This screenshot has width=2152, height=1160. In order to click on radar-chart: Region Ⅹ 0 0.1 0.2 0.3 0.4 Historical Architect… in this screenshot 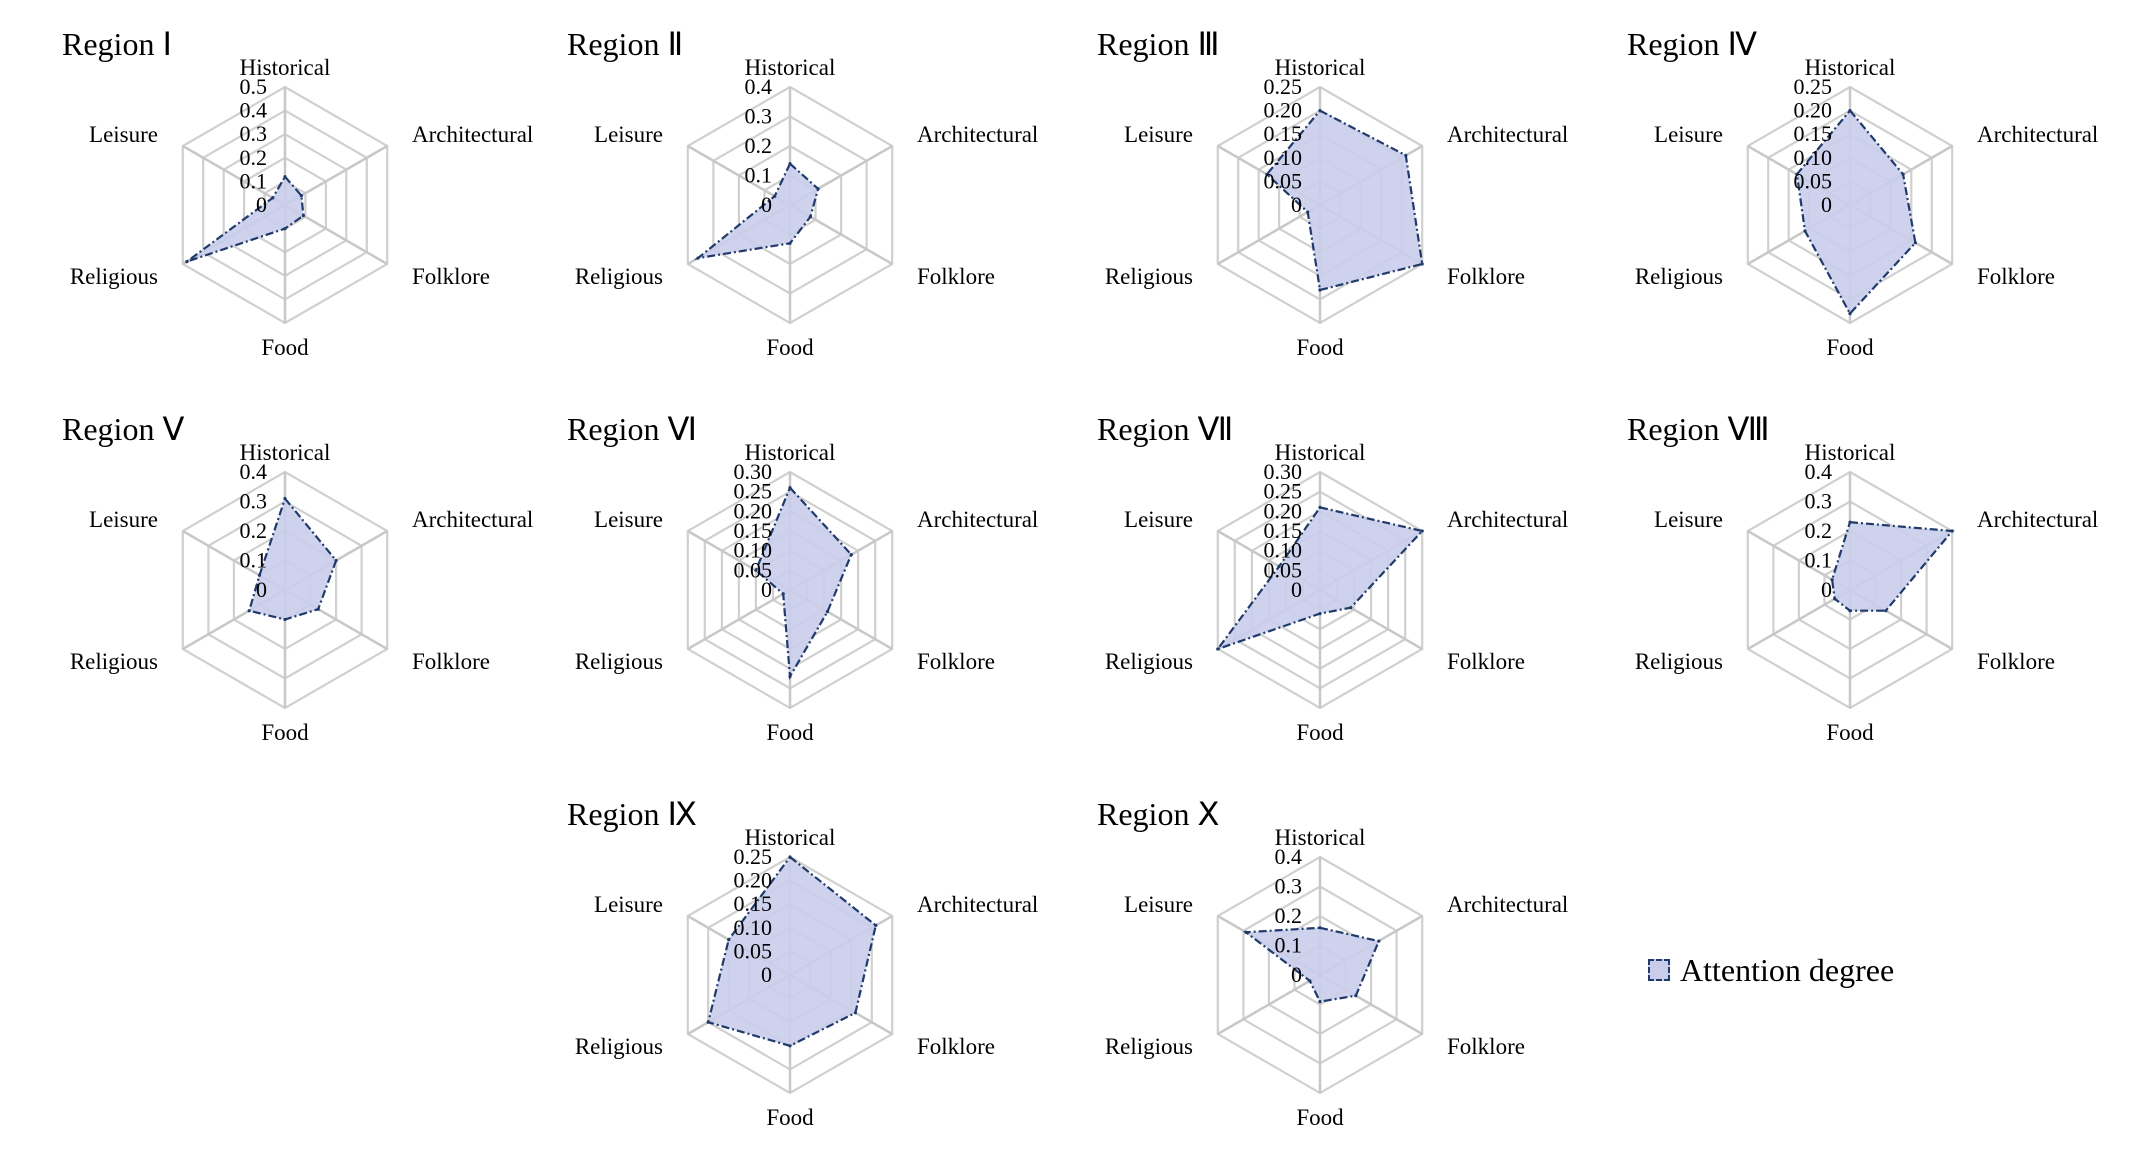, I will do `click(1345, 972)`.